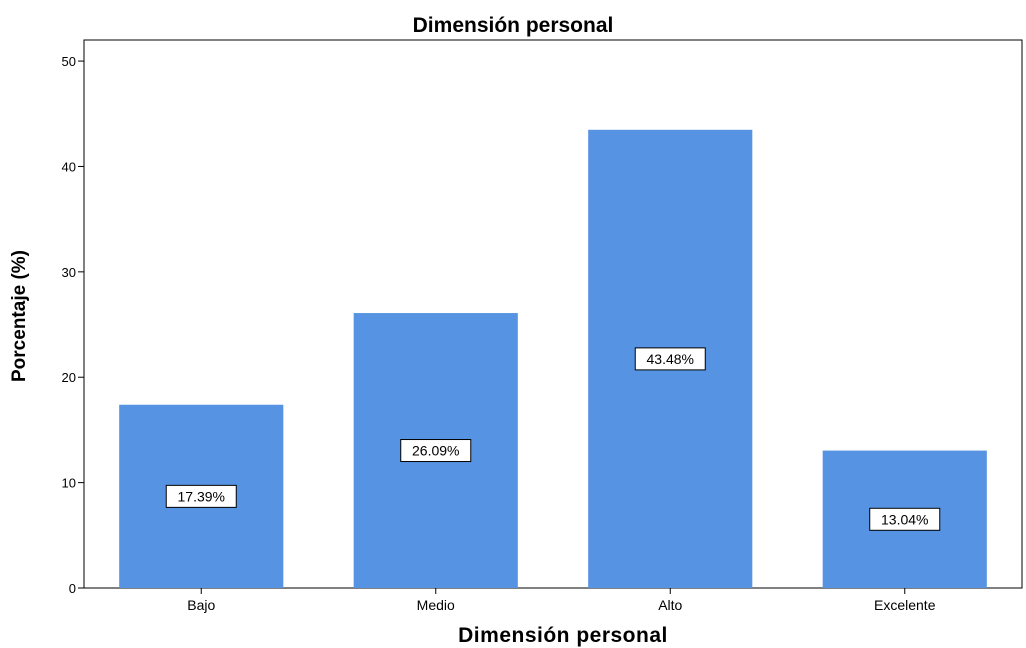 The image size is (1026, 648). I want to click on y-tick-label: 50, so click(69, 61).